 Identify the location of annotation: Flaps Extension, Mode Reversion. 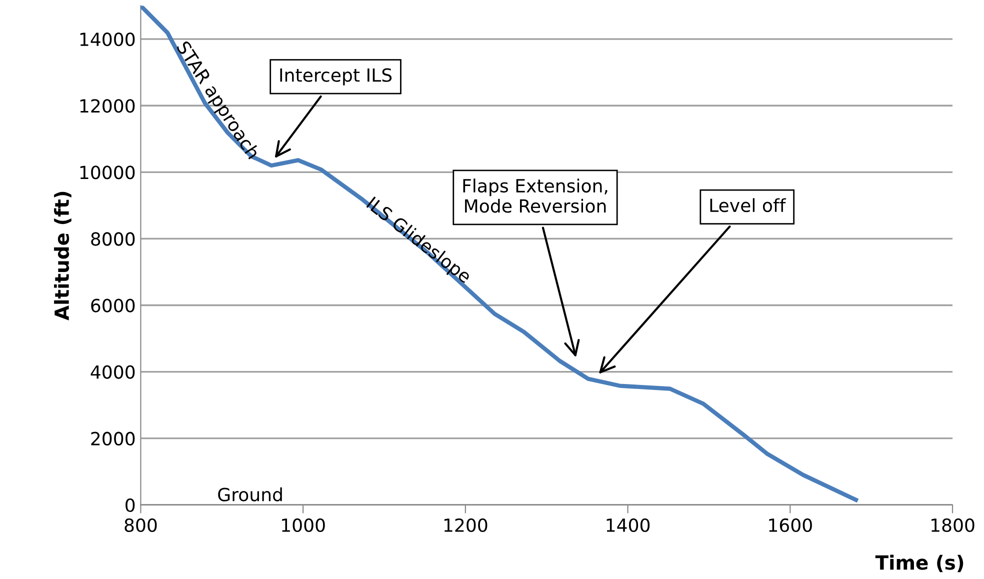
(535, 195).